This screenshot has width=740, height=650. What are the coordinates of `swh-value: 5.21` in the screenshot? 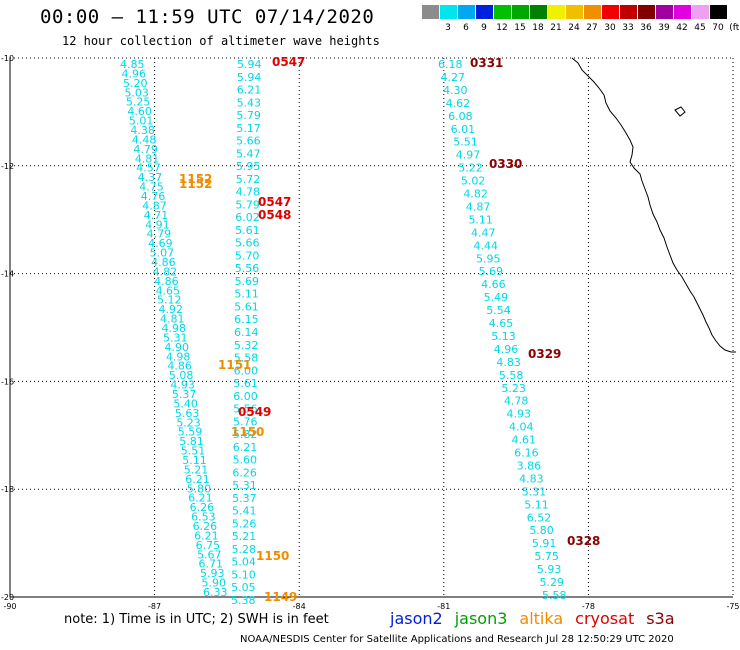 It's located at (244, 536).